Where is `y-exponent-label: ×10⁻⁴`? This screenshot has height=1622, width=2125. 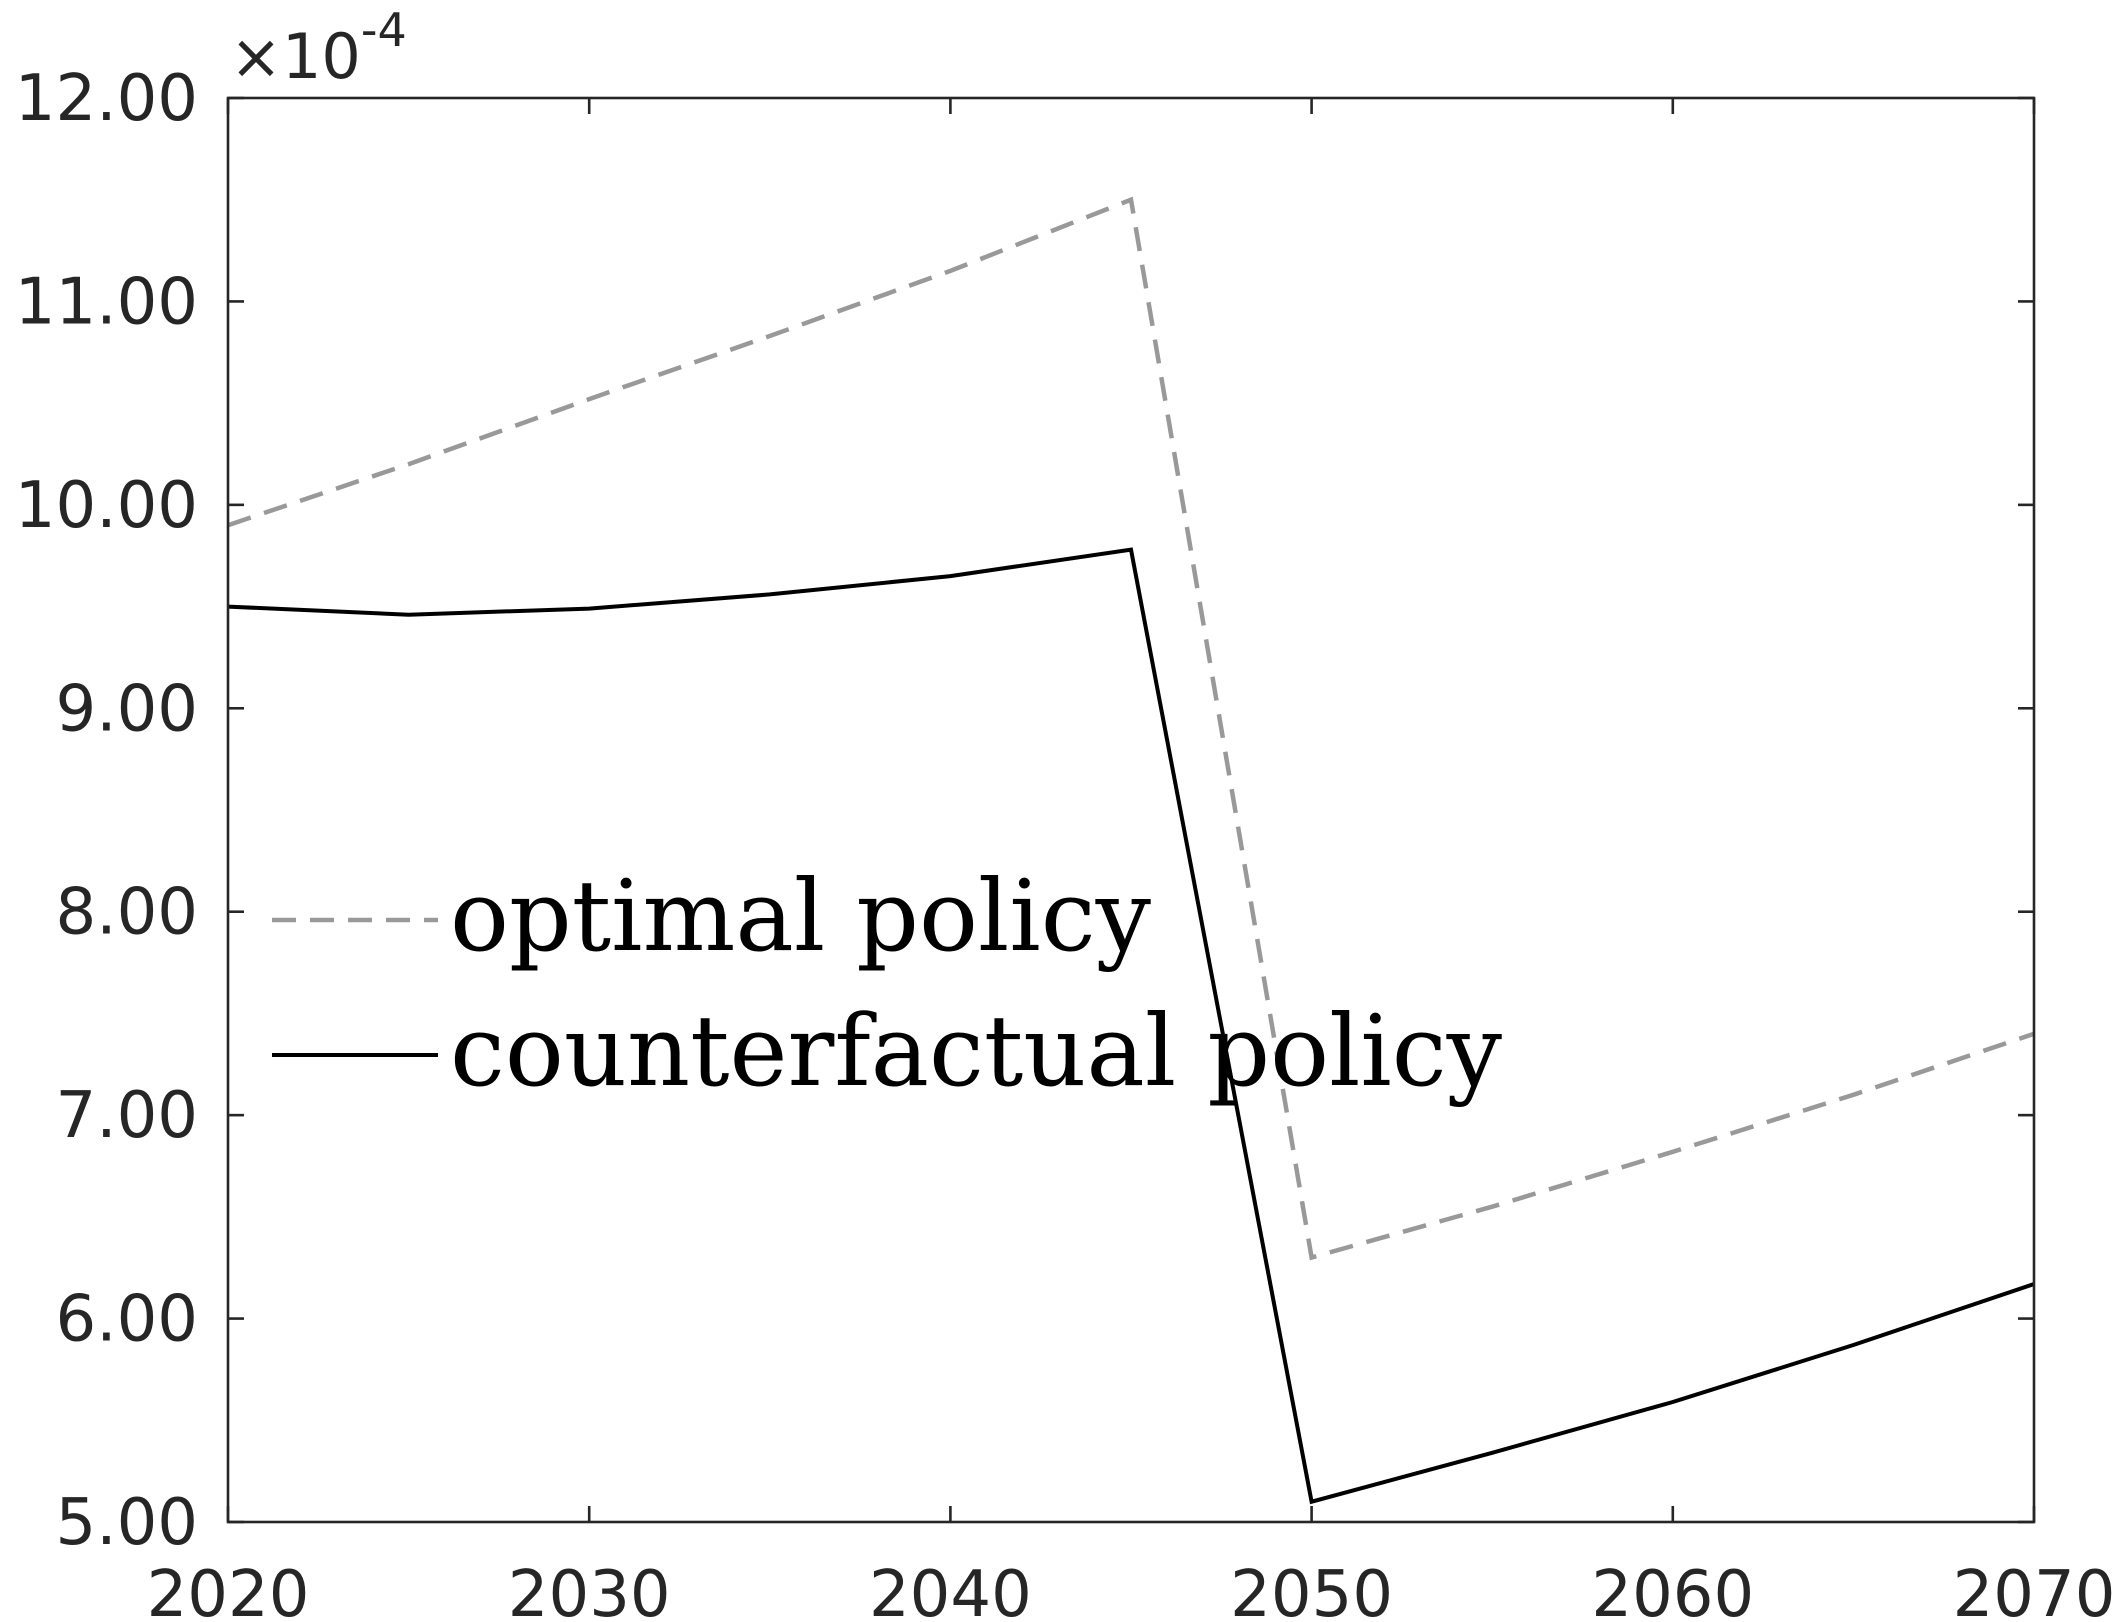 y-exponent-label: ×10⁻⁴ is located at coordinates (318, 48).